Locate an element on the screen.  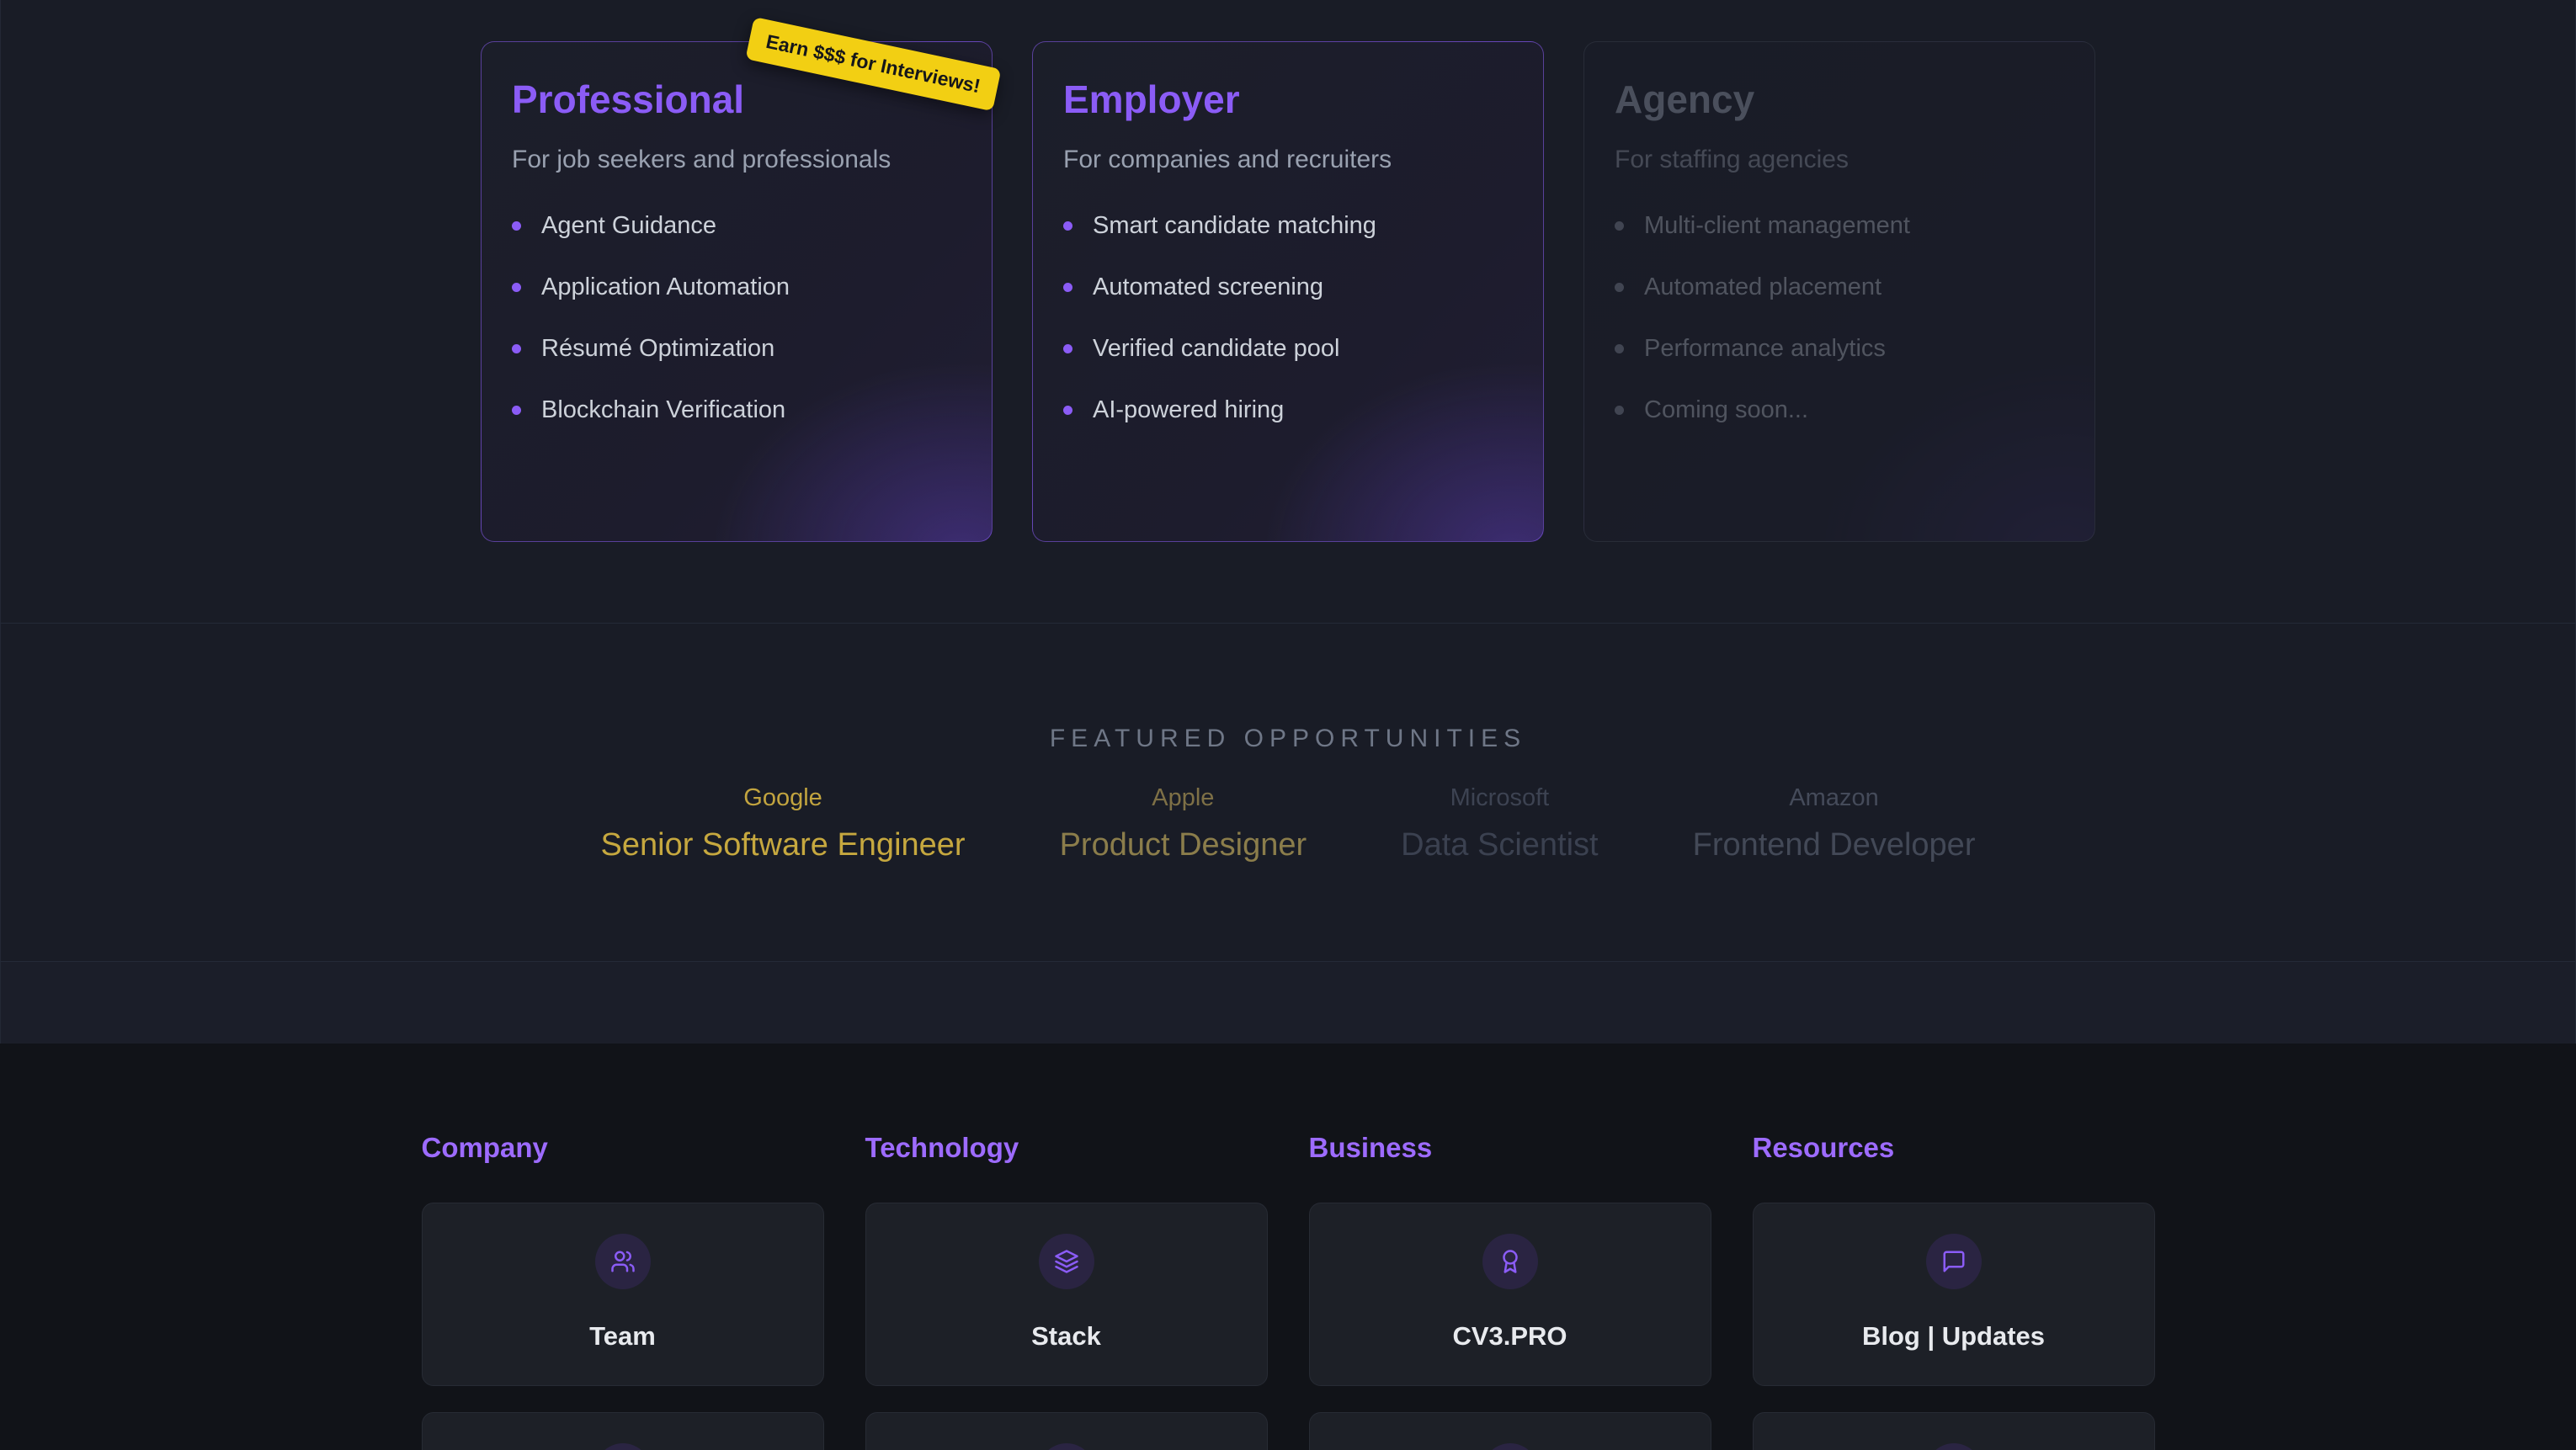
layers-icon is located at coordinates (1066, 1261).